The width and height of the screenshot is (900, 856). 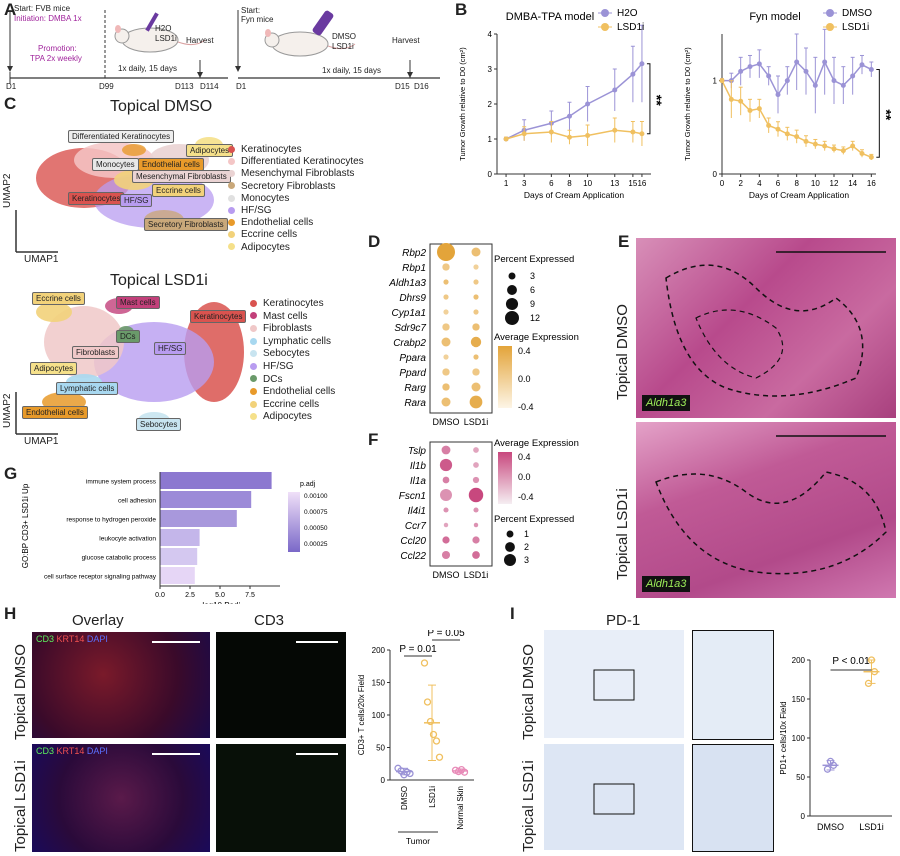 I want to click on gene-label: Ppard, so click(x=412, y=373).